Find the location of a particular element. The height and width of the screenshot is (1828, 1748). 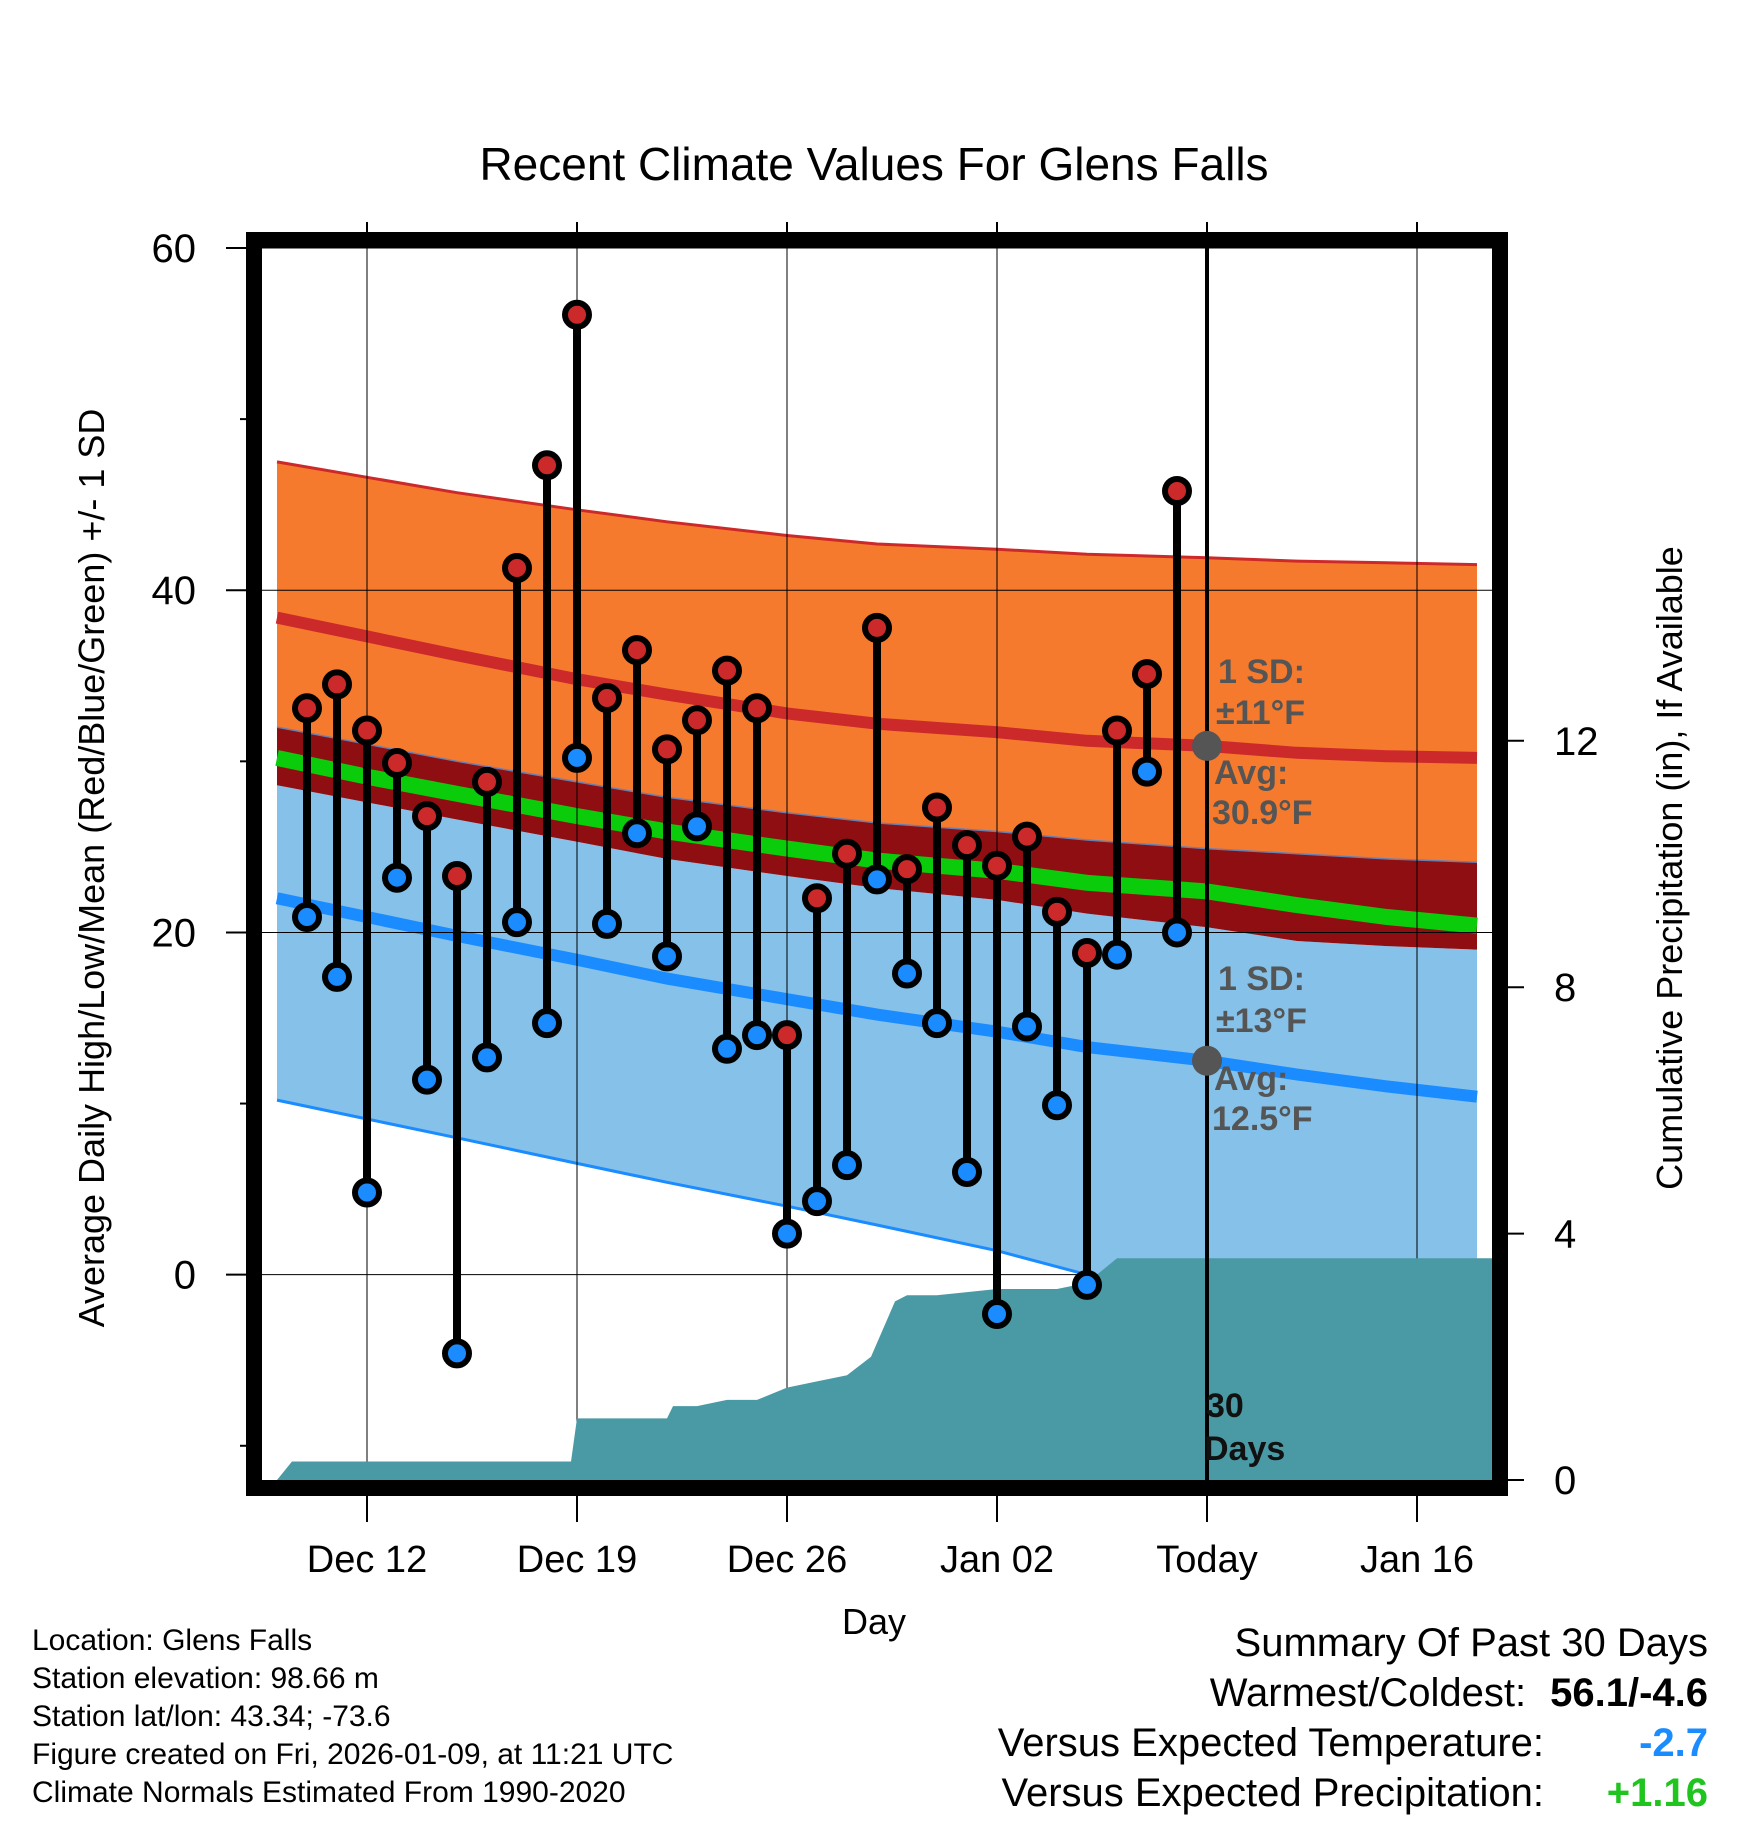

x-tick-label: Dec 12 is located at coordinates (367, 1560).